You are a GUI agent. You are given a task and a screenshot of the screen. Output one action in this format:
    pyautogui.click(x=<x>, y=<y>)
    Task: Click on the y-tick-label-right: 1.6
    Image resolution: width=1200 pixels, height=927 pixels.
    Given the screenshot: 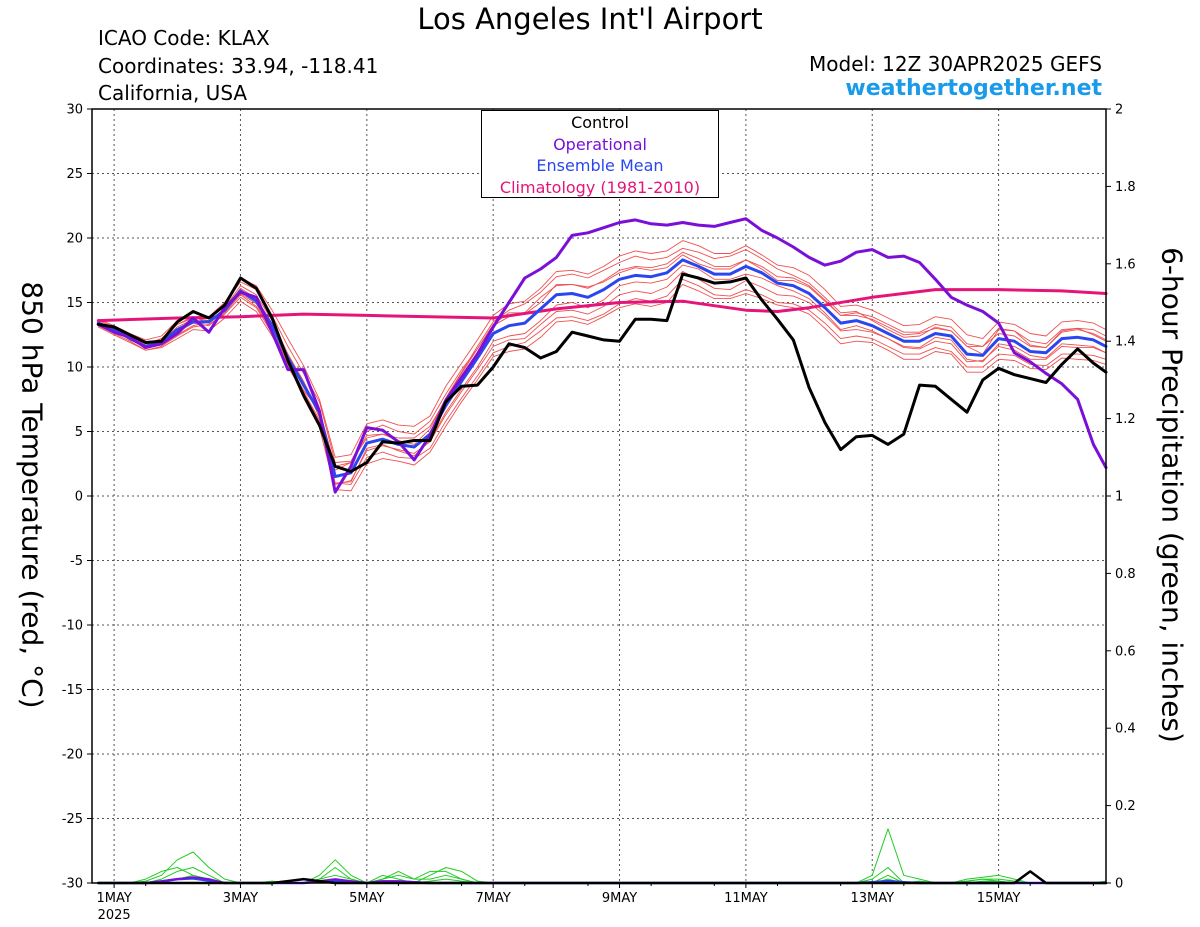 What is the action you would take?
    pyautogui.click(x=1125, y=264)
    